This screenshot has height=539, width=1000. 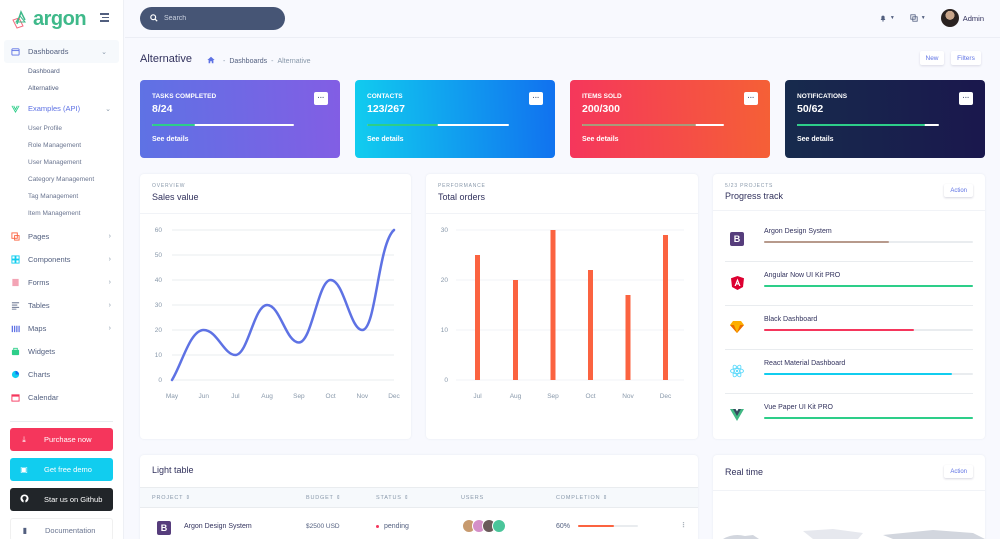 What do you see at coordinates (477, 317) in the screenshot?
I see `bar-jul` at bounding box center [477, 317].